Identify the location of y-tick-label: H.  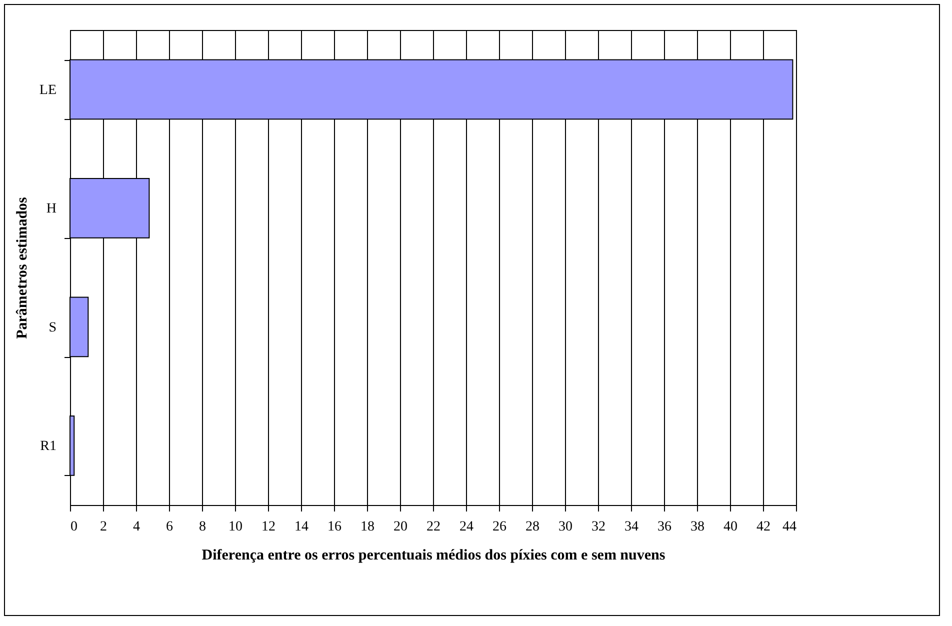
(51, 209).